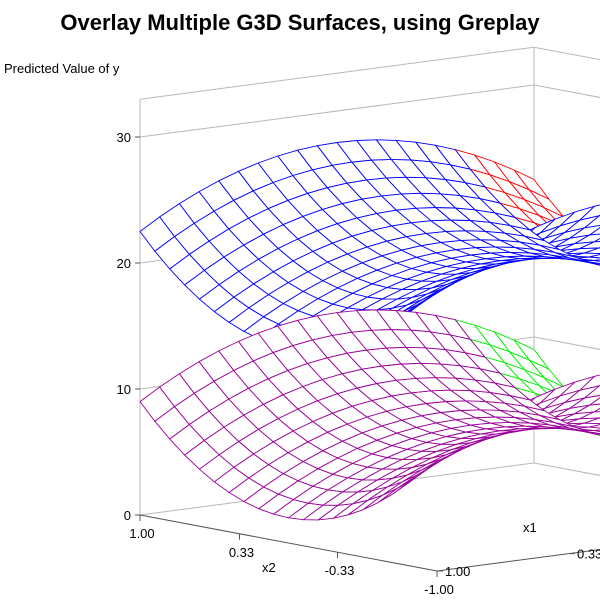  I want to click on floor-axes, so click(369, 543).